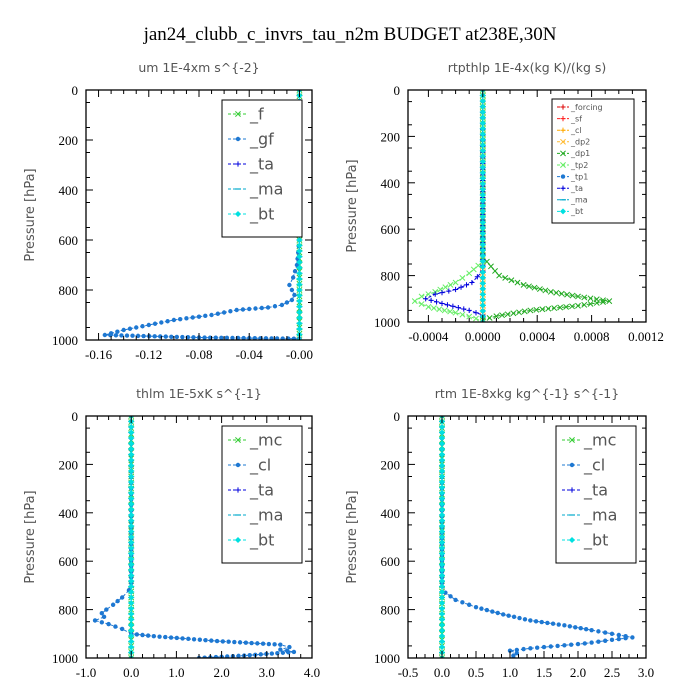  What do you see at coordinates (75, 416) in the screenshot?
I see `y-tick-label: 0` at bounding box center [75, 416].